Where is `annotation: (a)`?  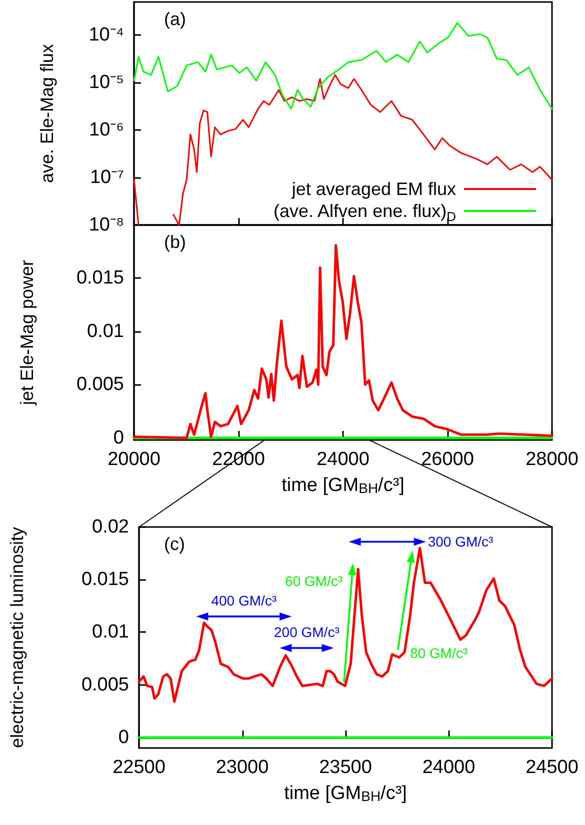
annotation: (a) is located at coordinates (175, 19).